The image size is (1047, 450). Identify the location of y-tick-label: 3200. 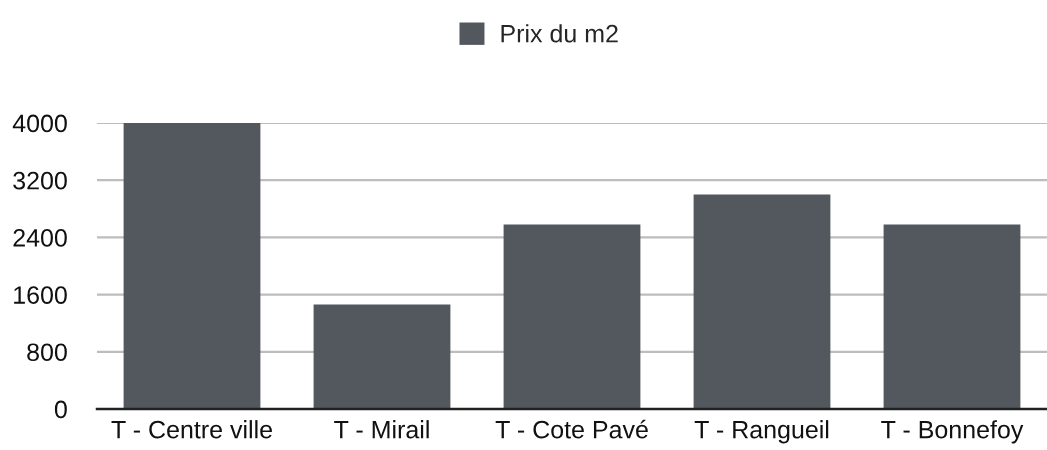
(40, 180).